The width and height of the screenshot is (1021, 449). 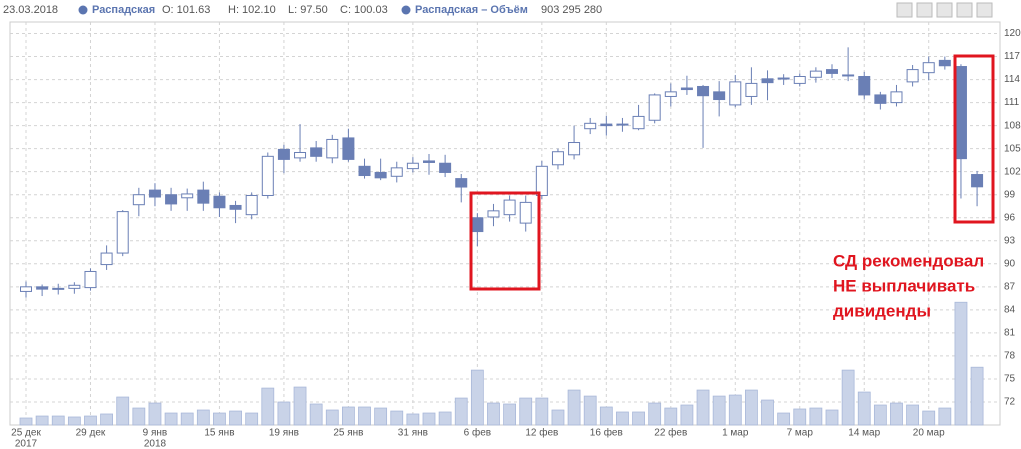 What do you see at coordinates (26, 444) in the screenshot?
I see `x-year-label: 2017` at bounding box center [26, 444].